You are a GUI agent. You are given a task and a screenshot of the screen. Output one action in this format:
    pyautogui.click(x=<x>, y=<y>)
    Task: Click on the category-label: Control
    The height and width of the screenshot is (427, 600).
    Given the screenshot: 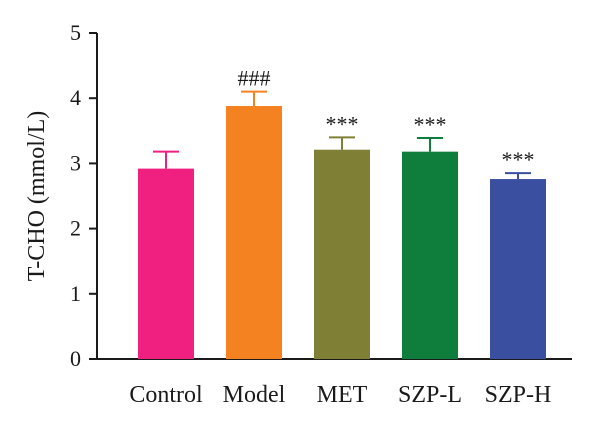 What is the action you would take?
    pyautogui.click(x=166, y=395)
    